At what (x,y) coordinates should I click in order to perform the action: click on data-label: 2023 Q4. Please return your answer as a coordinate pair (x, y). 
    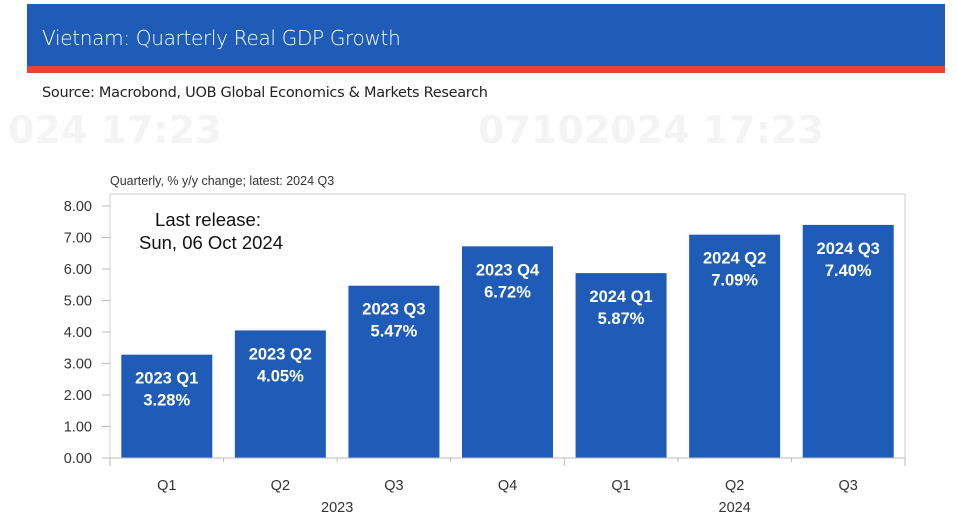
    Looking at the image, I should click on (508, 270).